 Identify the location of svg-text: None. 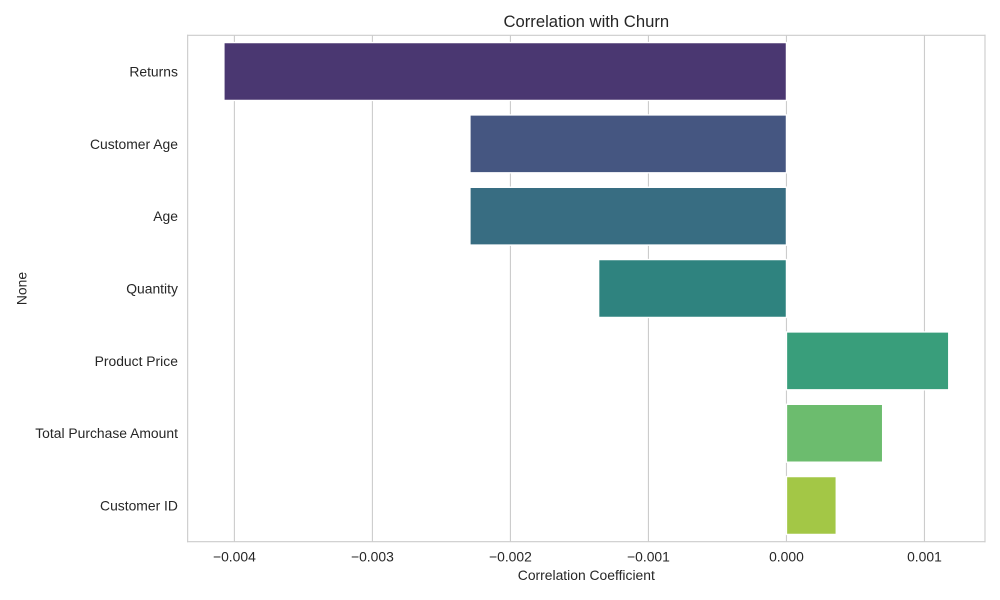
(22, 288).